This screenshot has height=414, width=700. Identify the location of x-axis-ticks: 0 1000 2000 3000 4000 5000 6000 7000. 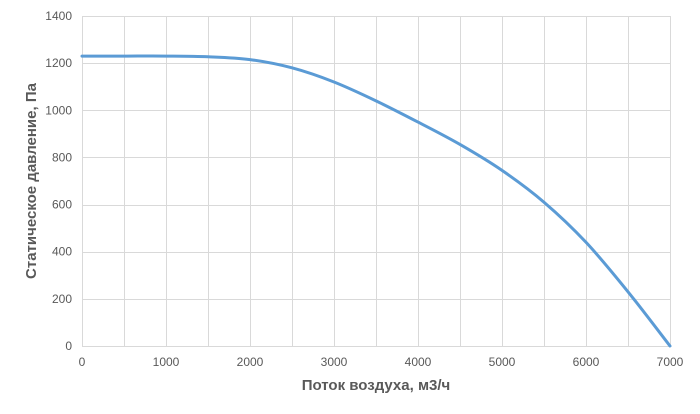
(381, 362).